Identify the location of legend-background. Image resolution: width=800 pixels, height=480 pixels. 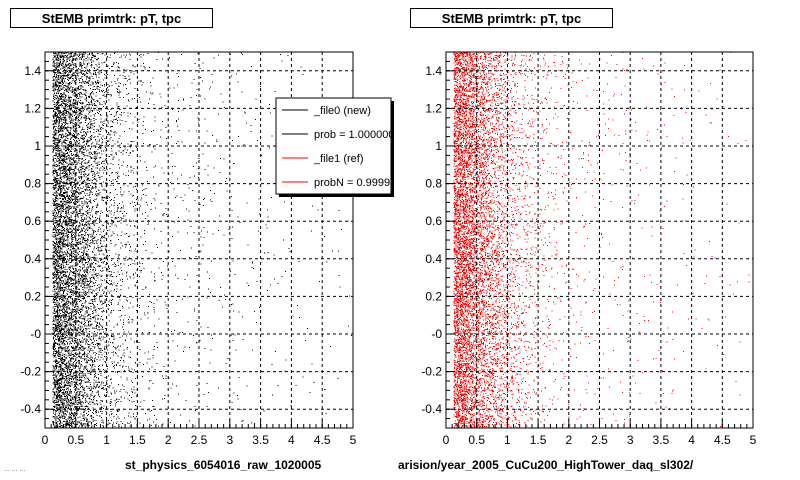
(333, 146).